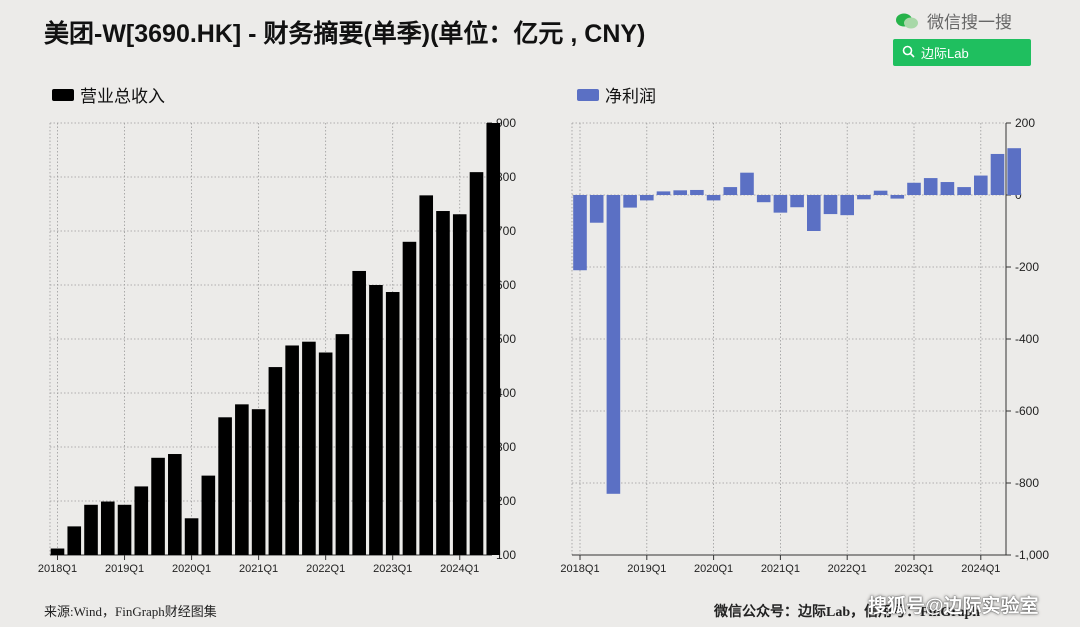 The height and width of the screenshot is (627, 1080). I want to click on revenue-xtick-label: 2018Q1, so click(57, 569).